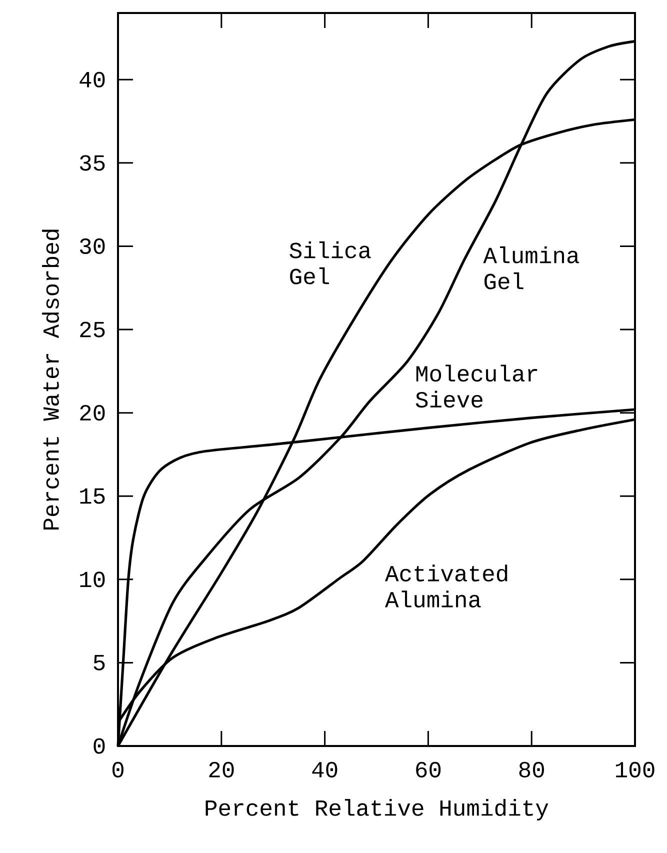  What do you see at coordinates (99, 662) in the screenshot?
I see `y-tick-label: 5` at bounding box center [99, 662].